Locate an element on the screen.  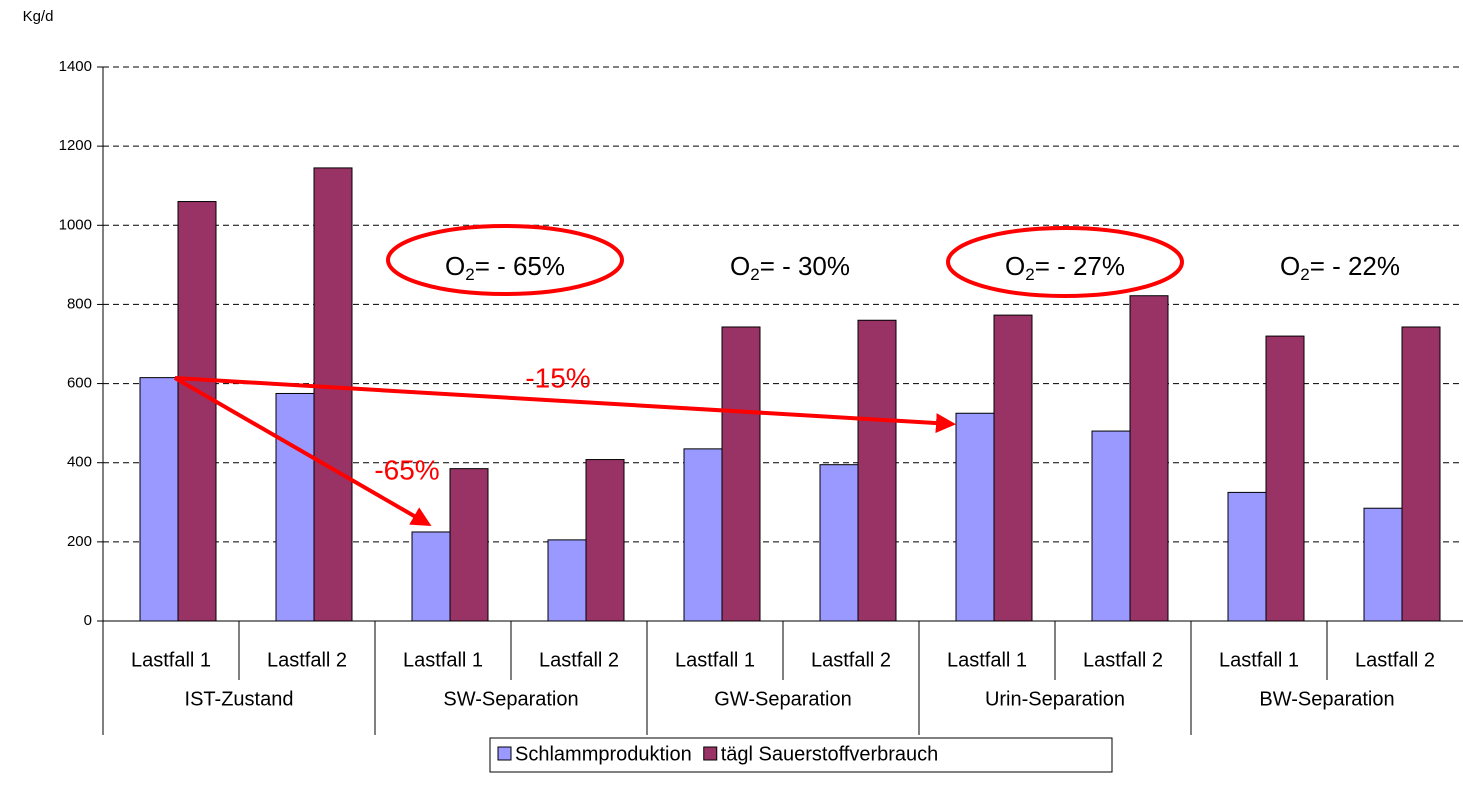
y-tick-label: 1200 is located at coordinates (75, 145).